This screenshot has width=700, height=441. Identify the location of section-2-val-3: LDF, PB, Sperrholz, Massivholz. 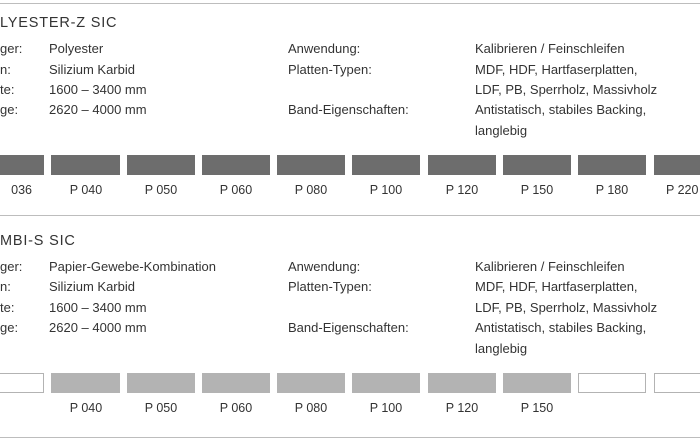
(566, 307).